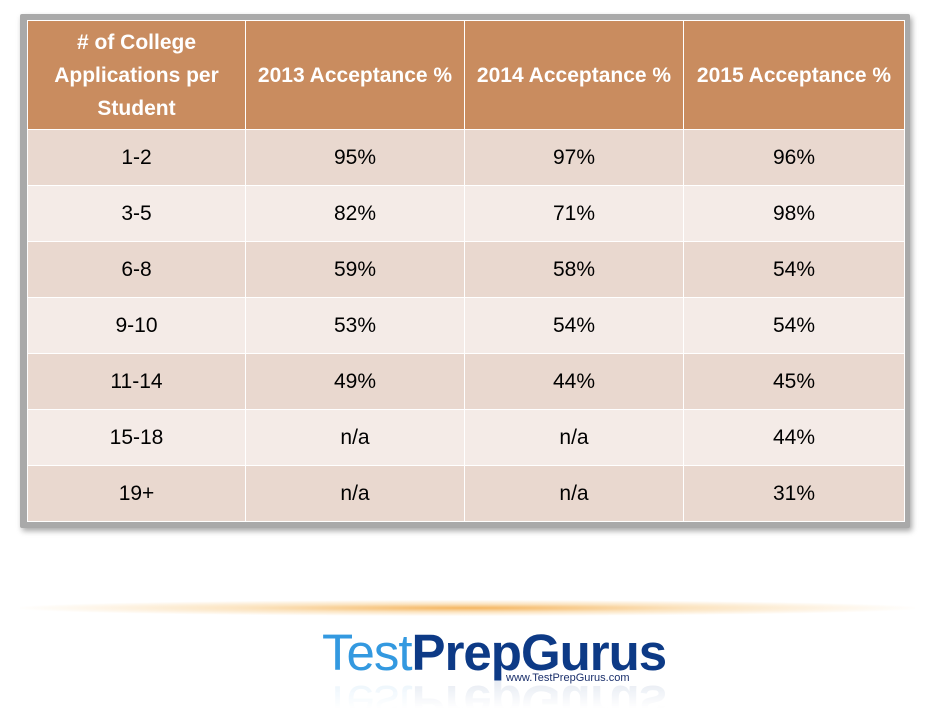 The width and height of the screenshot is (935, 712). Describe the element at coordinates (355, 213) in the screenshot. I see `cell-2013: 82%` at that location.